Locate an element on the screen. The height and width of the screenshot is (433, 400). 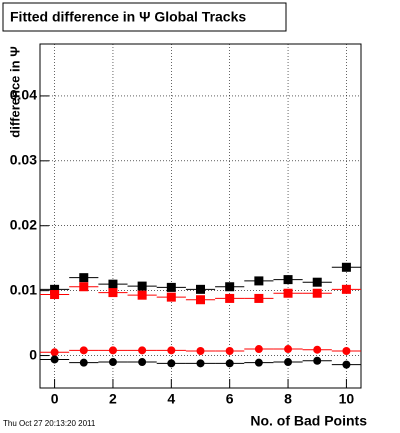
timestamp: Thu Oct 27 20:13:20 2011 is located at coordinates (49, 423).